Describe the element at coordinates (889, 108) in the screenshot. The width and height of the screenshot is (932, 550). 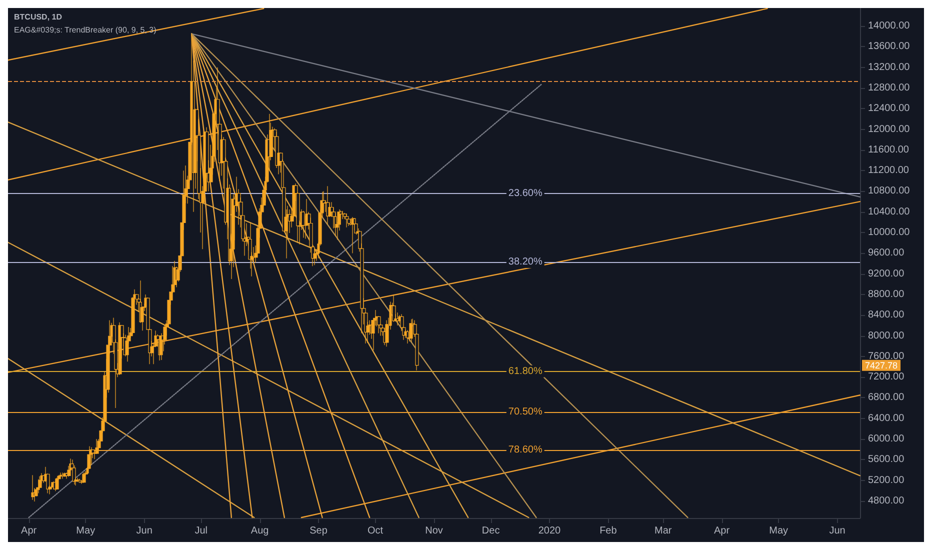
I see `y-tick-label: 12400.00` at that location.